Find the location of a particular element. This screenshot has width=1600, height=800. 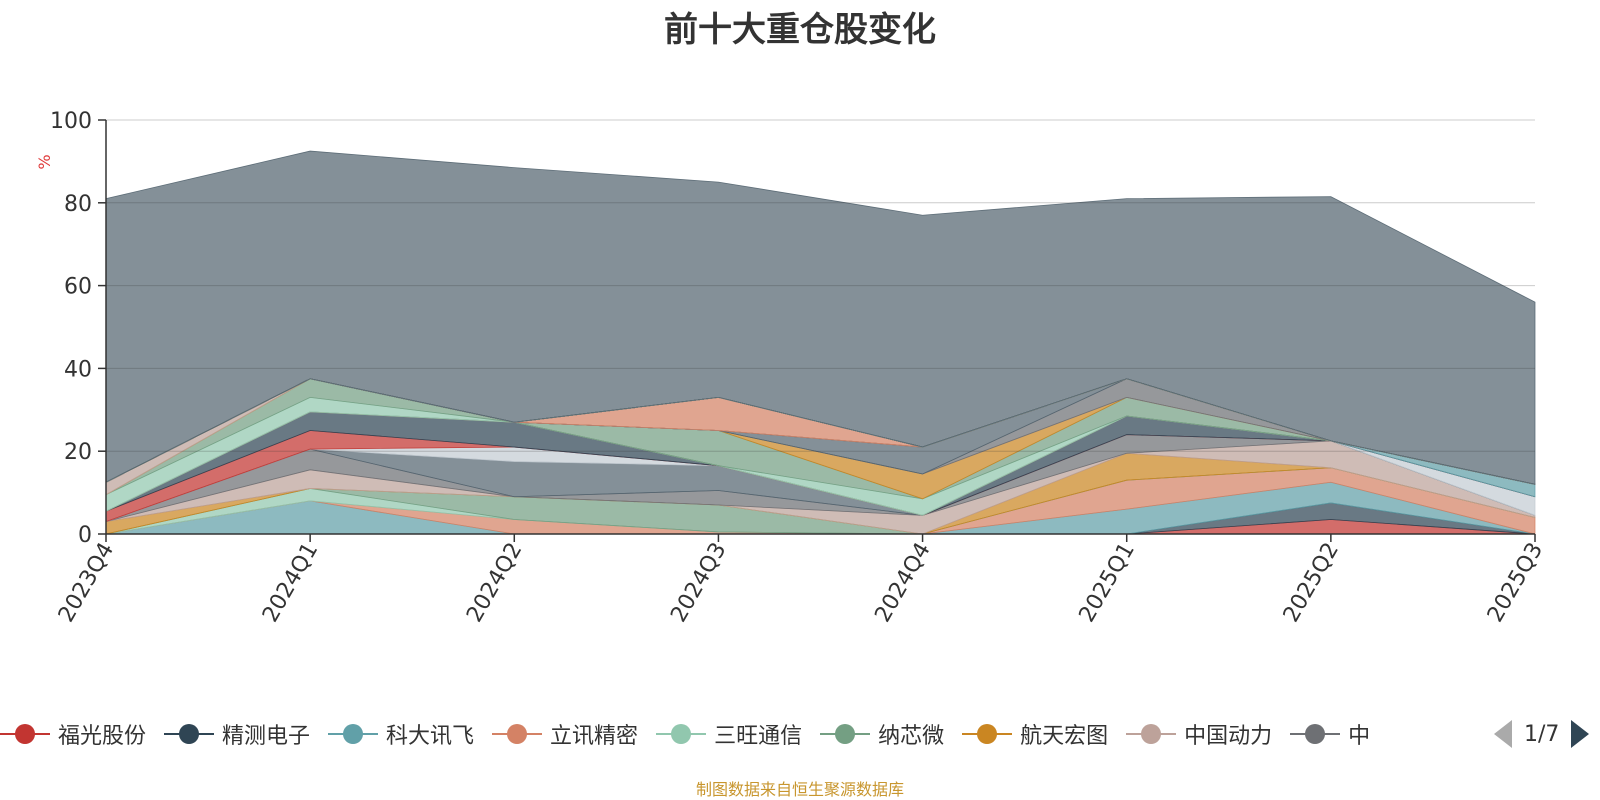

chart-title: 前十大重仓股变化 is located at coordinates (800, 30).